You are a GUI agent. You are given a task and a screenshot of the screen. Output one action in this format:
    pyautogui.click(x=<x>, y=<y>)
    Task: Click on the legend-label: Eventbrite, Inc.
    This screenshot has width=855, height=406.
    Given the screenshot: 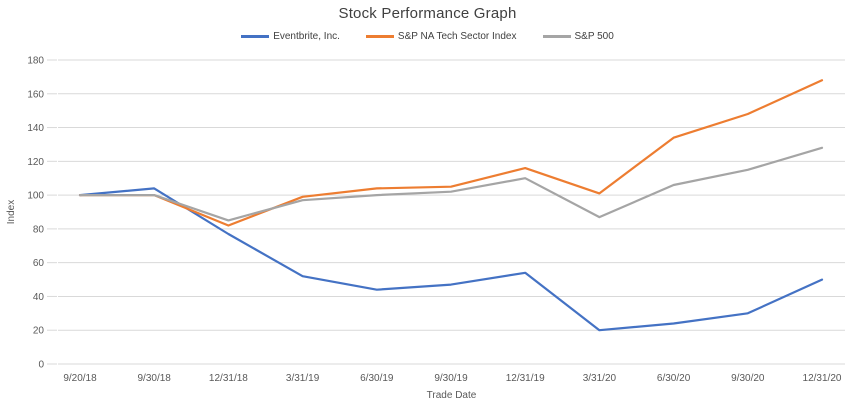 What is the action you would take?
    pyautogui.click(x=306, y=36)
    